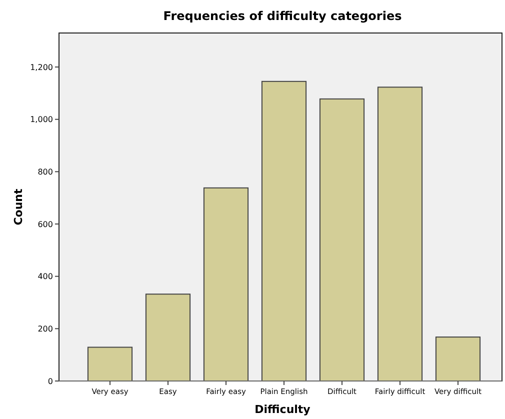 This screenshot has height=419, width=505. I want to click on y-tick-label: 1,200, so click(41, 67).